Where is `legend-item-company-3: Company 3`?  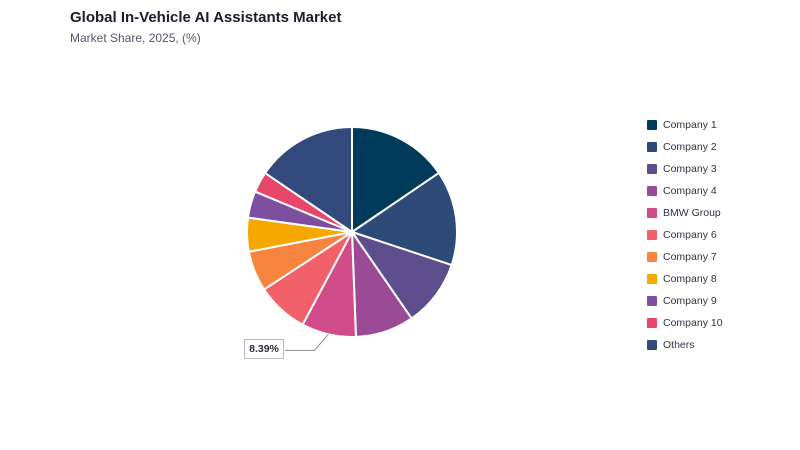
legend-item-company-3: Company 3 is located at coordinates (685, 169).